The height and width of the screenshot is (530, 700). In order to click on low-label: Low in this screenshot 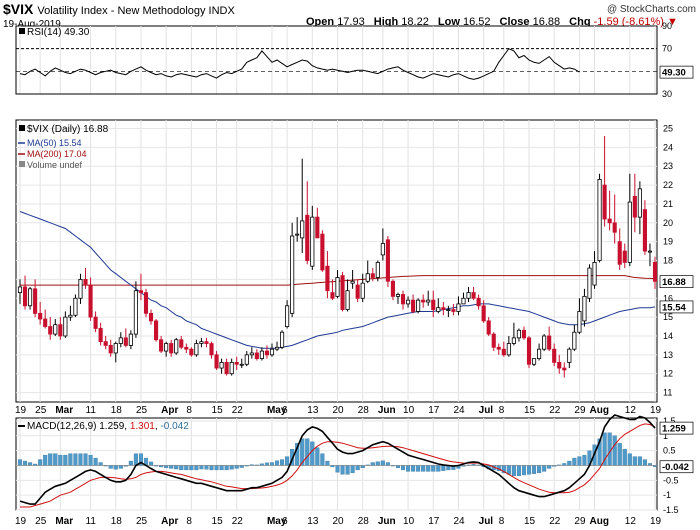, I will do `click(448, 22)`.